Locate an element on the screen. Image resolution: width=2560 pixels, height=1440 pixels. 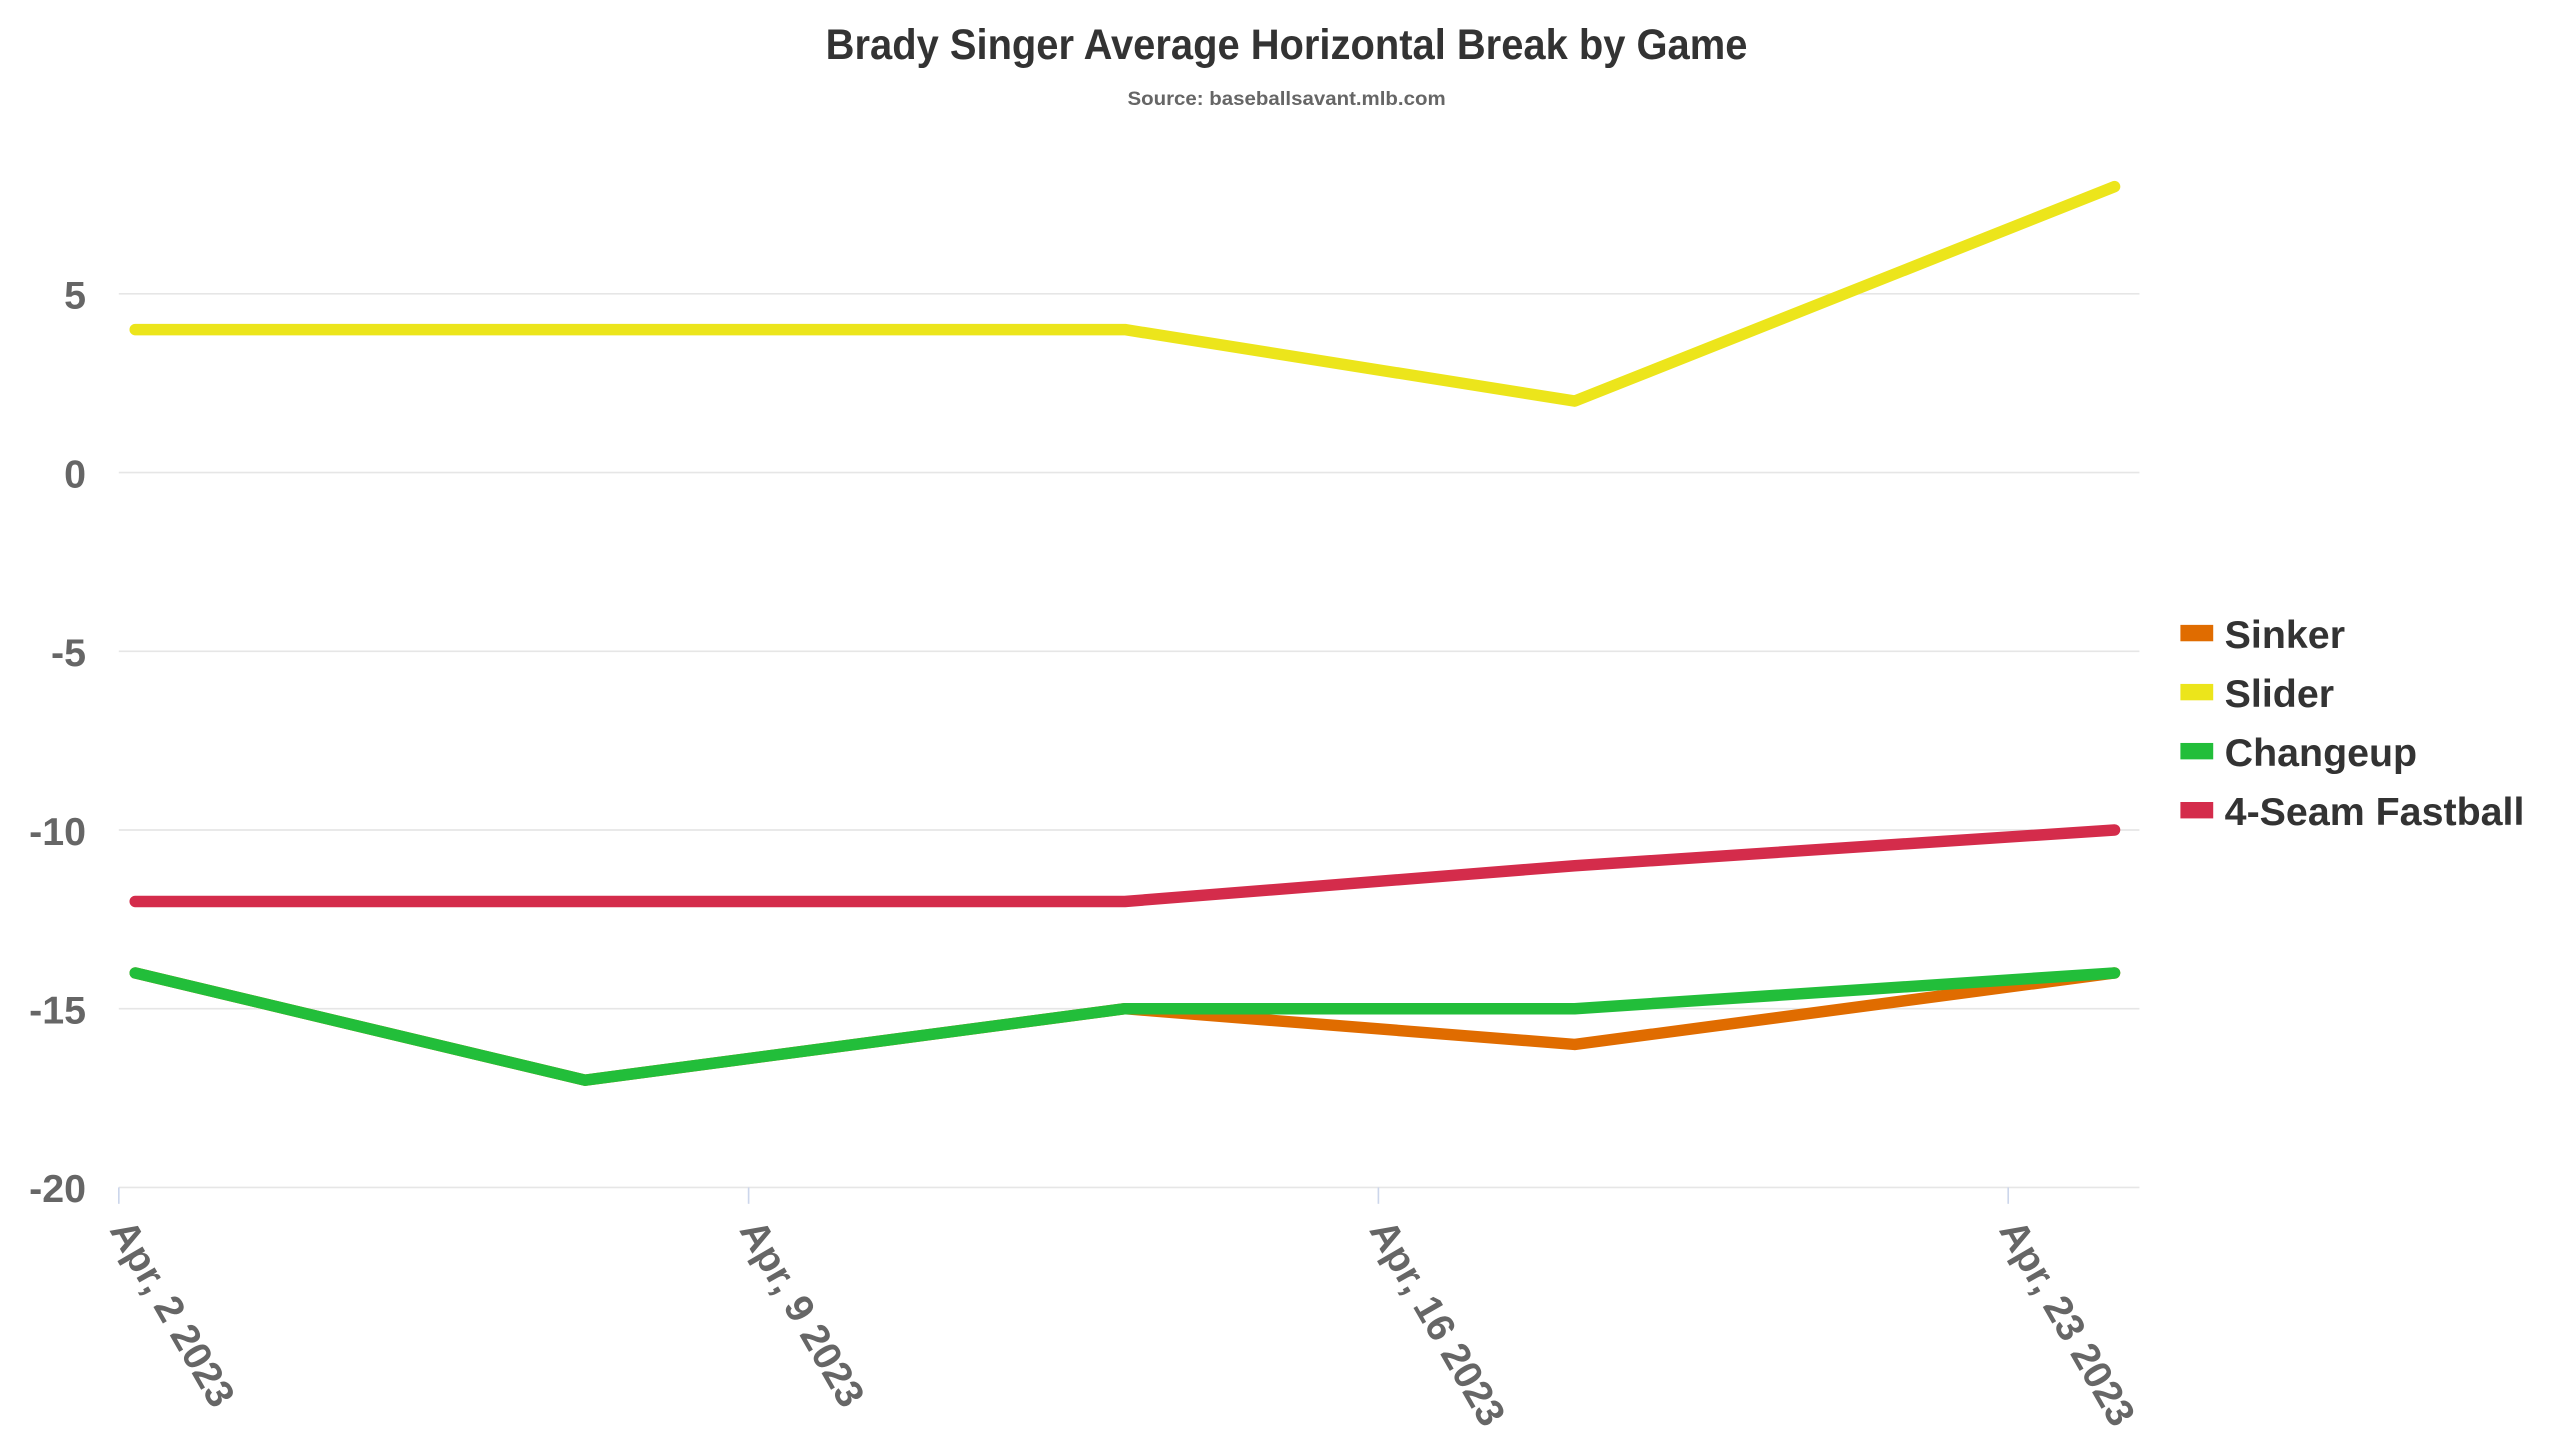
legend-item: Changeup is located at coordinates (2298, 753).